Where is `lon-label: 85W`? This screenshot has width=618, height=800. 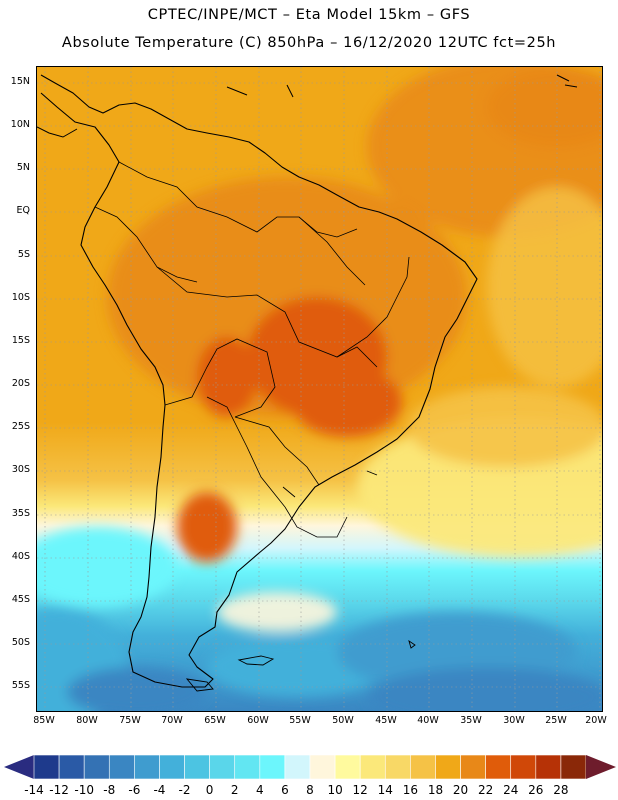 lon-label: 85W is located at coordinates (44, 720).